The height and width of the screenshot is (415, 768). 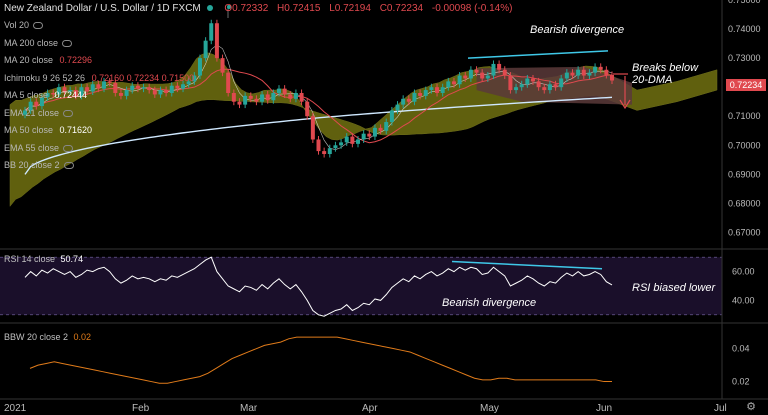 What do you see at coordinates (751, 407) in the screenshot?
I see `settings-gear-icon: ⚙` at bounding box center [751, 407].